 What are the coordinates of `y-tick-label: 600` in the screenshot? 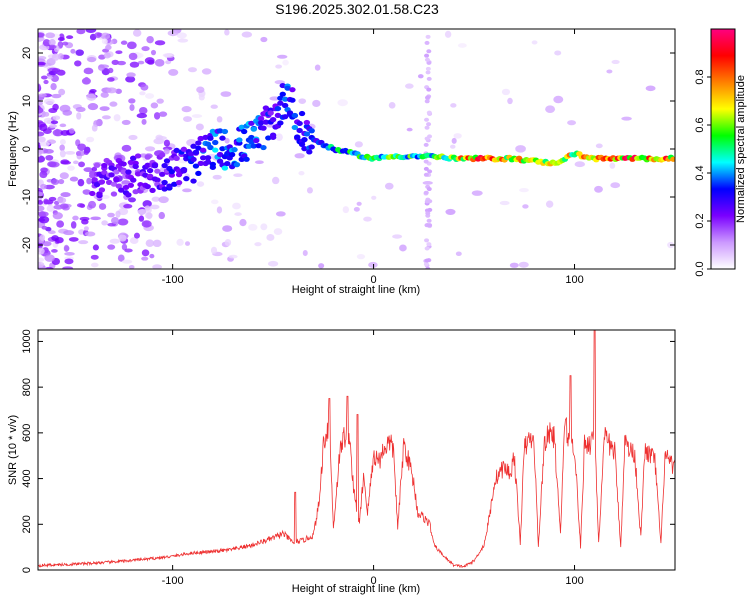 It's located at (27, 433).